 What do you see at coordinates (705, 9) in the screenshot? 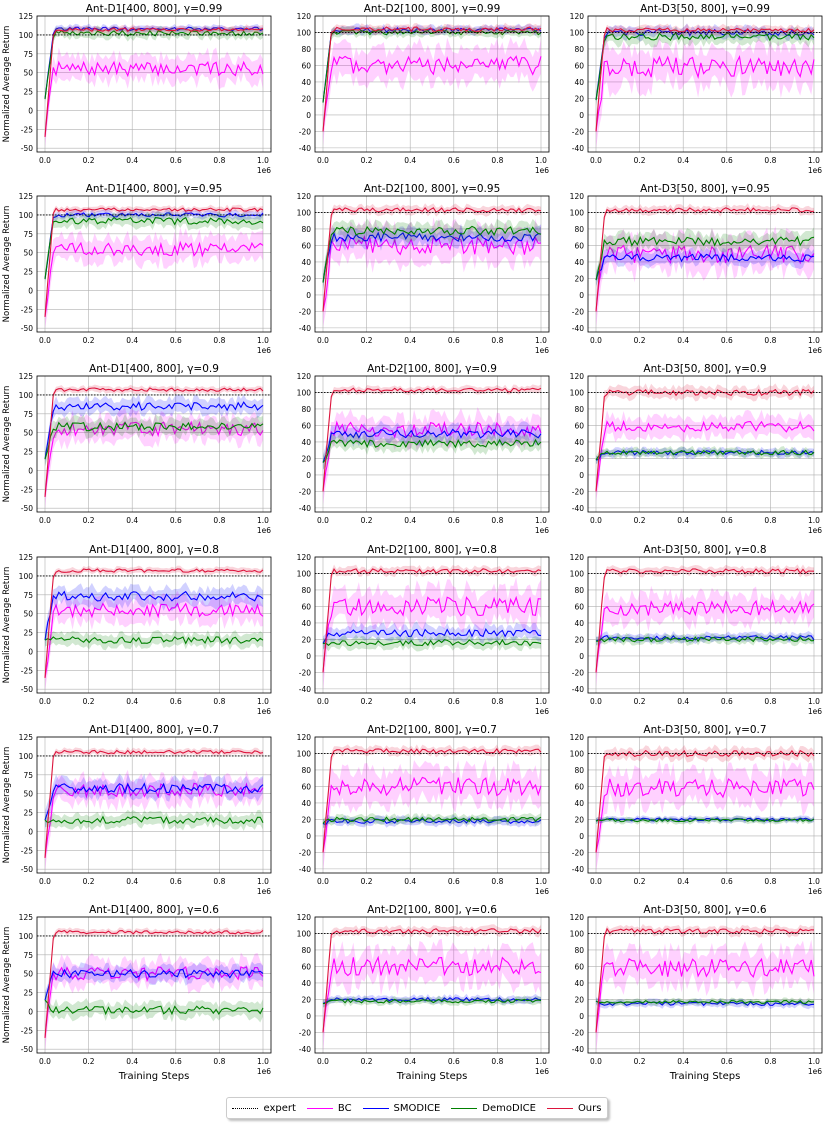
I see `subplot-title: Ant-D3[50, 800], γ=0.99` at bounding box center [705, 9].